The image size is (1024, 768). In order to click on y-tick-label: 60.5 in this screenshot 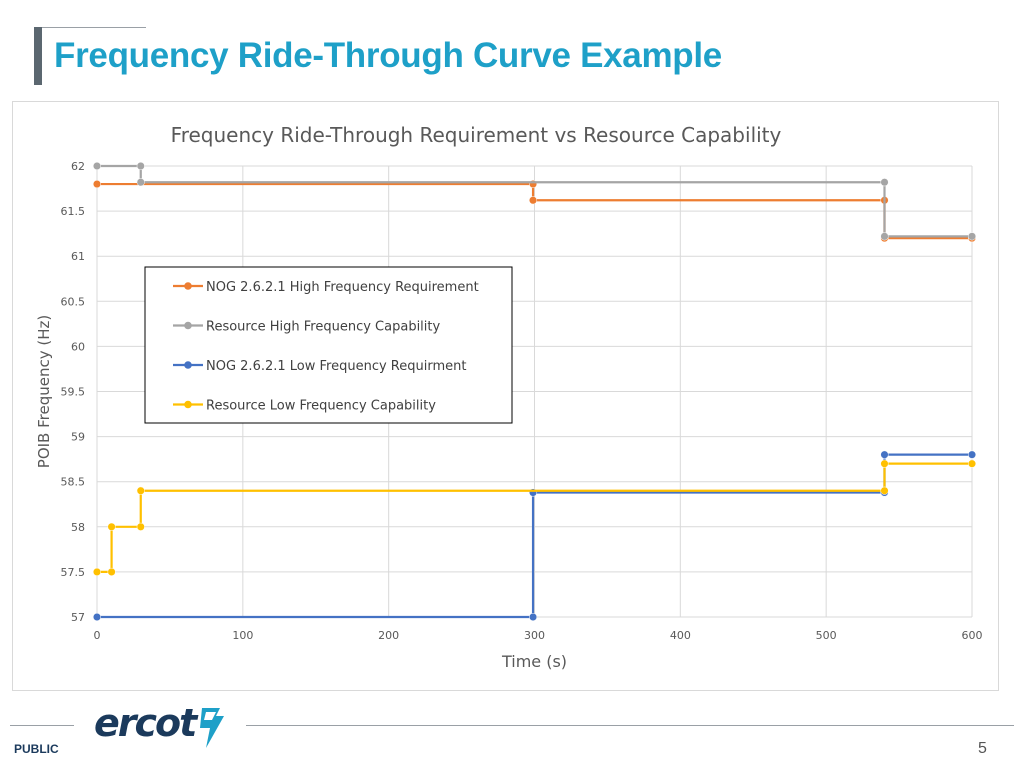, I will do `click(73, 301)`.